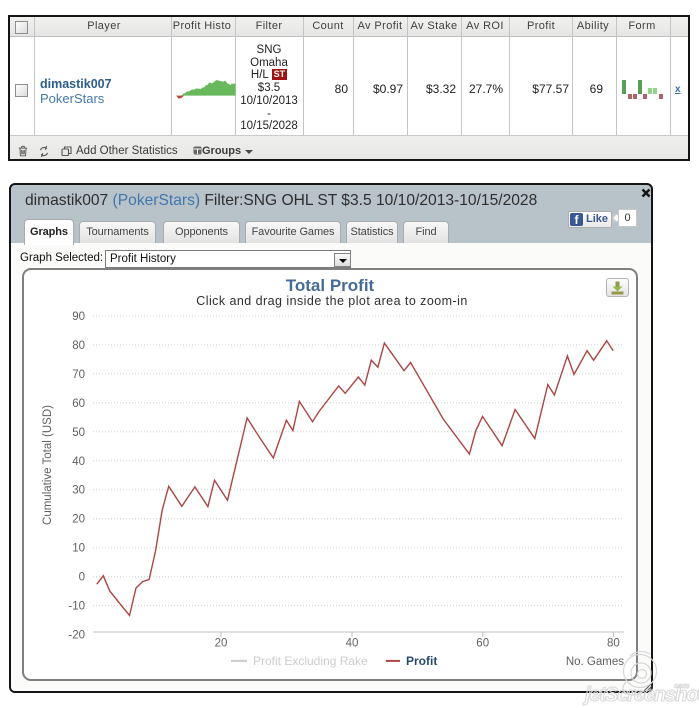  I want to click on svg-text: 30, so click(78, 491).